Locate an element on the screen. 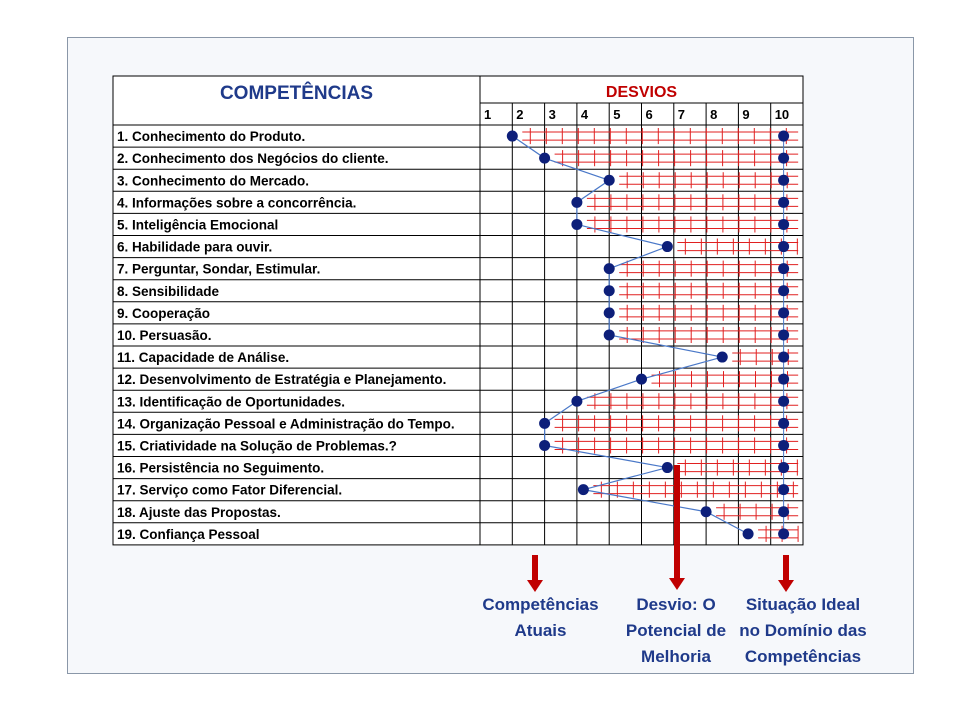 This screenshot has height=720, width=960. scale-tick-label: 10 is located at coordinates (782, 114).